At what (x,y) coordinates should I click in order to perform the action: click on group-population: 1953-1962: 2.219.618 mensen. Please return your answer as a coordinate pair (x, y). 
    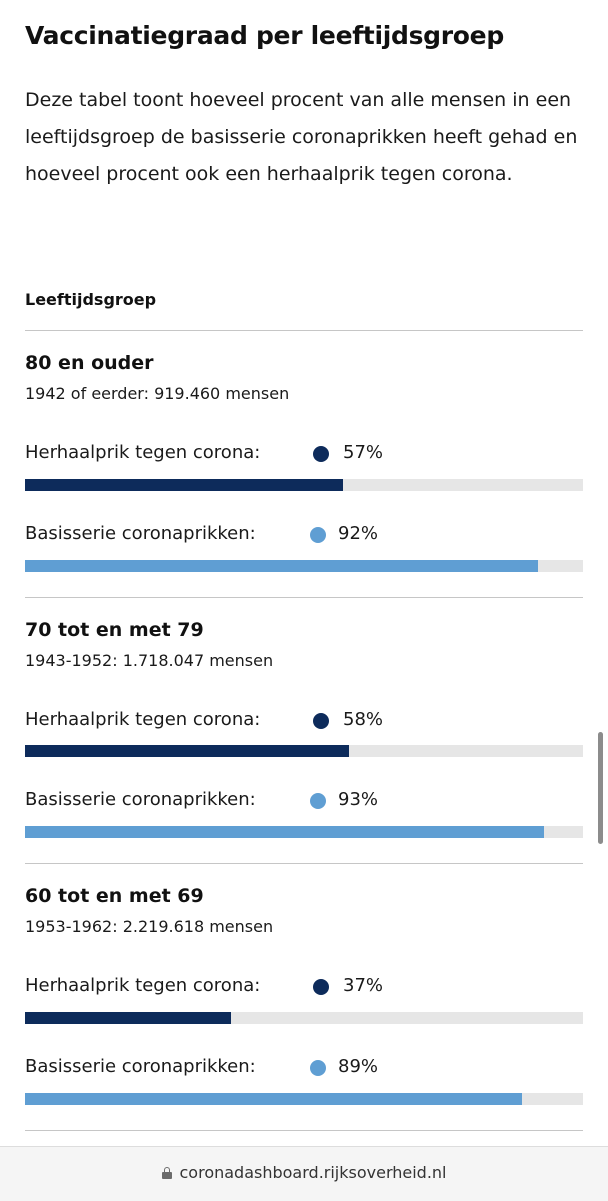
    Looking at the image, I should click on (149, 926).